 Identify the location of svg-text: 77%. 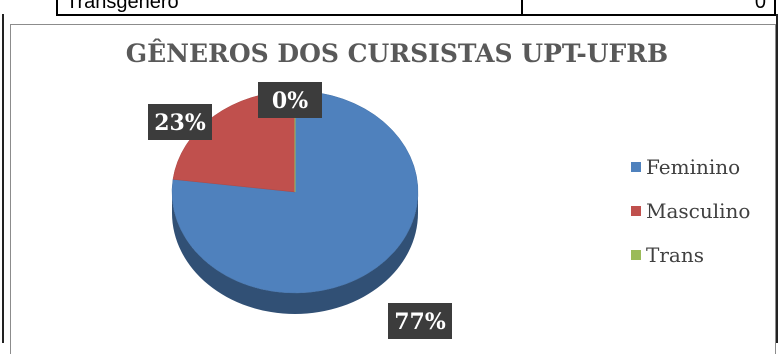
(420, 322).